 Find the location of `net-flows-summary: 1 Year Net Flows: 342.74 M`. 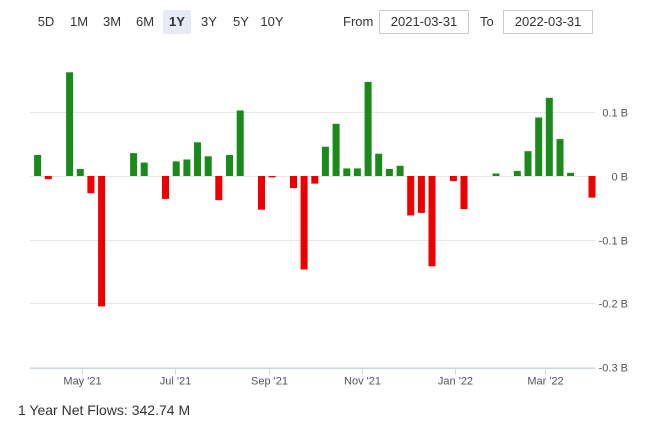

net-flows-summary: 1 Year Net Flows: 342.74 M is located at coordinates (104, 410).